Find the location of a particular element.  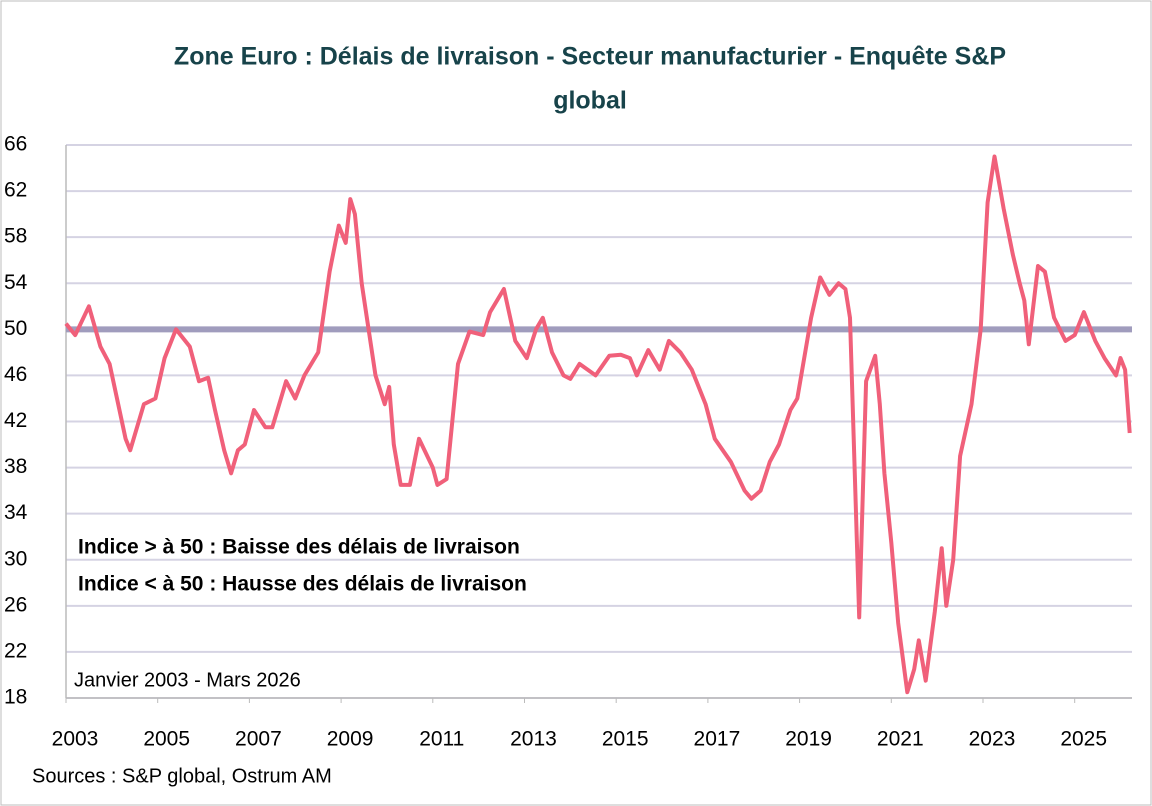

chart-title: global is located at coordinates (590, 101).